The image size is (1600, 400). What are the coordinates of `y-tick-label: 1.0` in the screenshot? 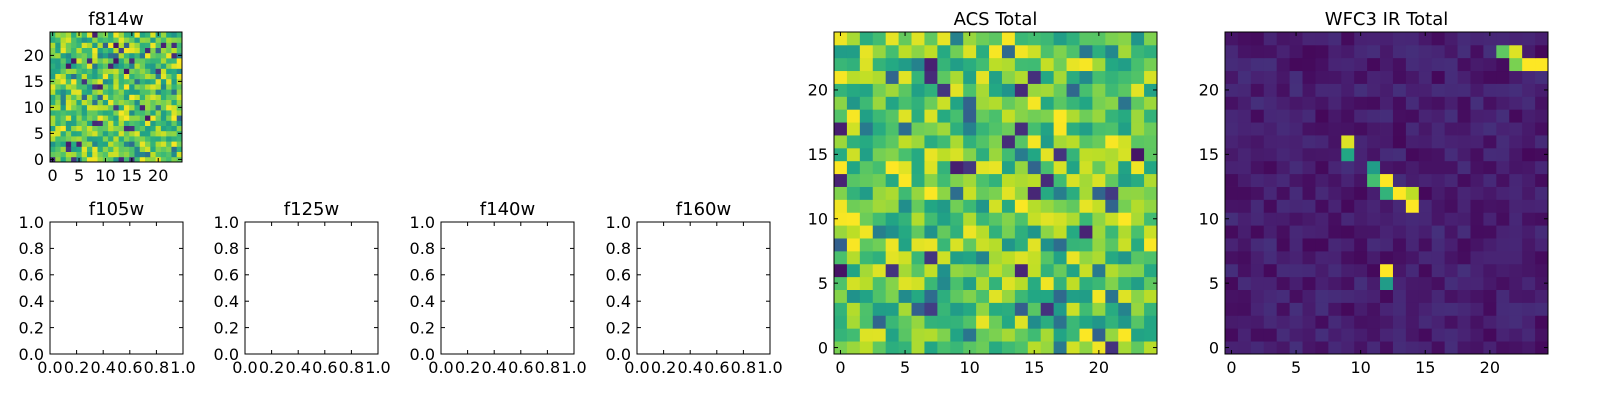 It's located at (226, 222).